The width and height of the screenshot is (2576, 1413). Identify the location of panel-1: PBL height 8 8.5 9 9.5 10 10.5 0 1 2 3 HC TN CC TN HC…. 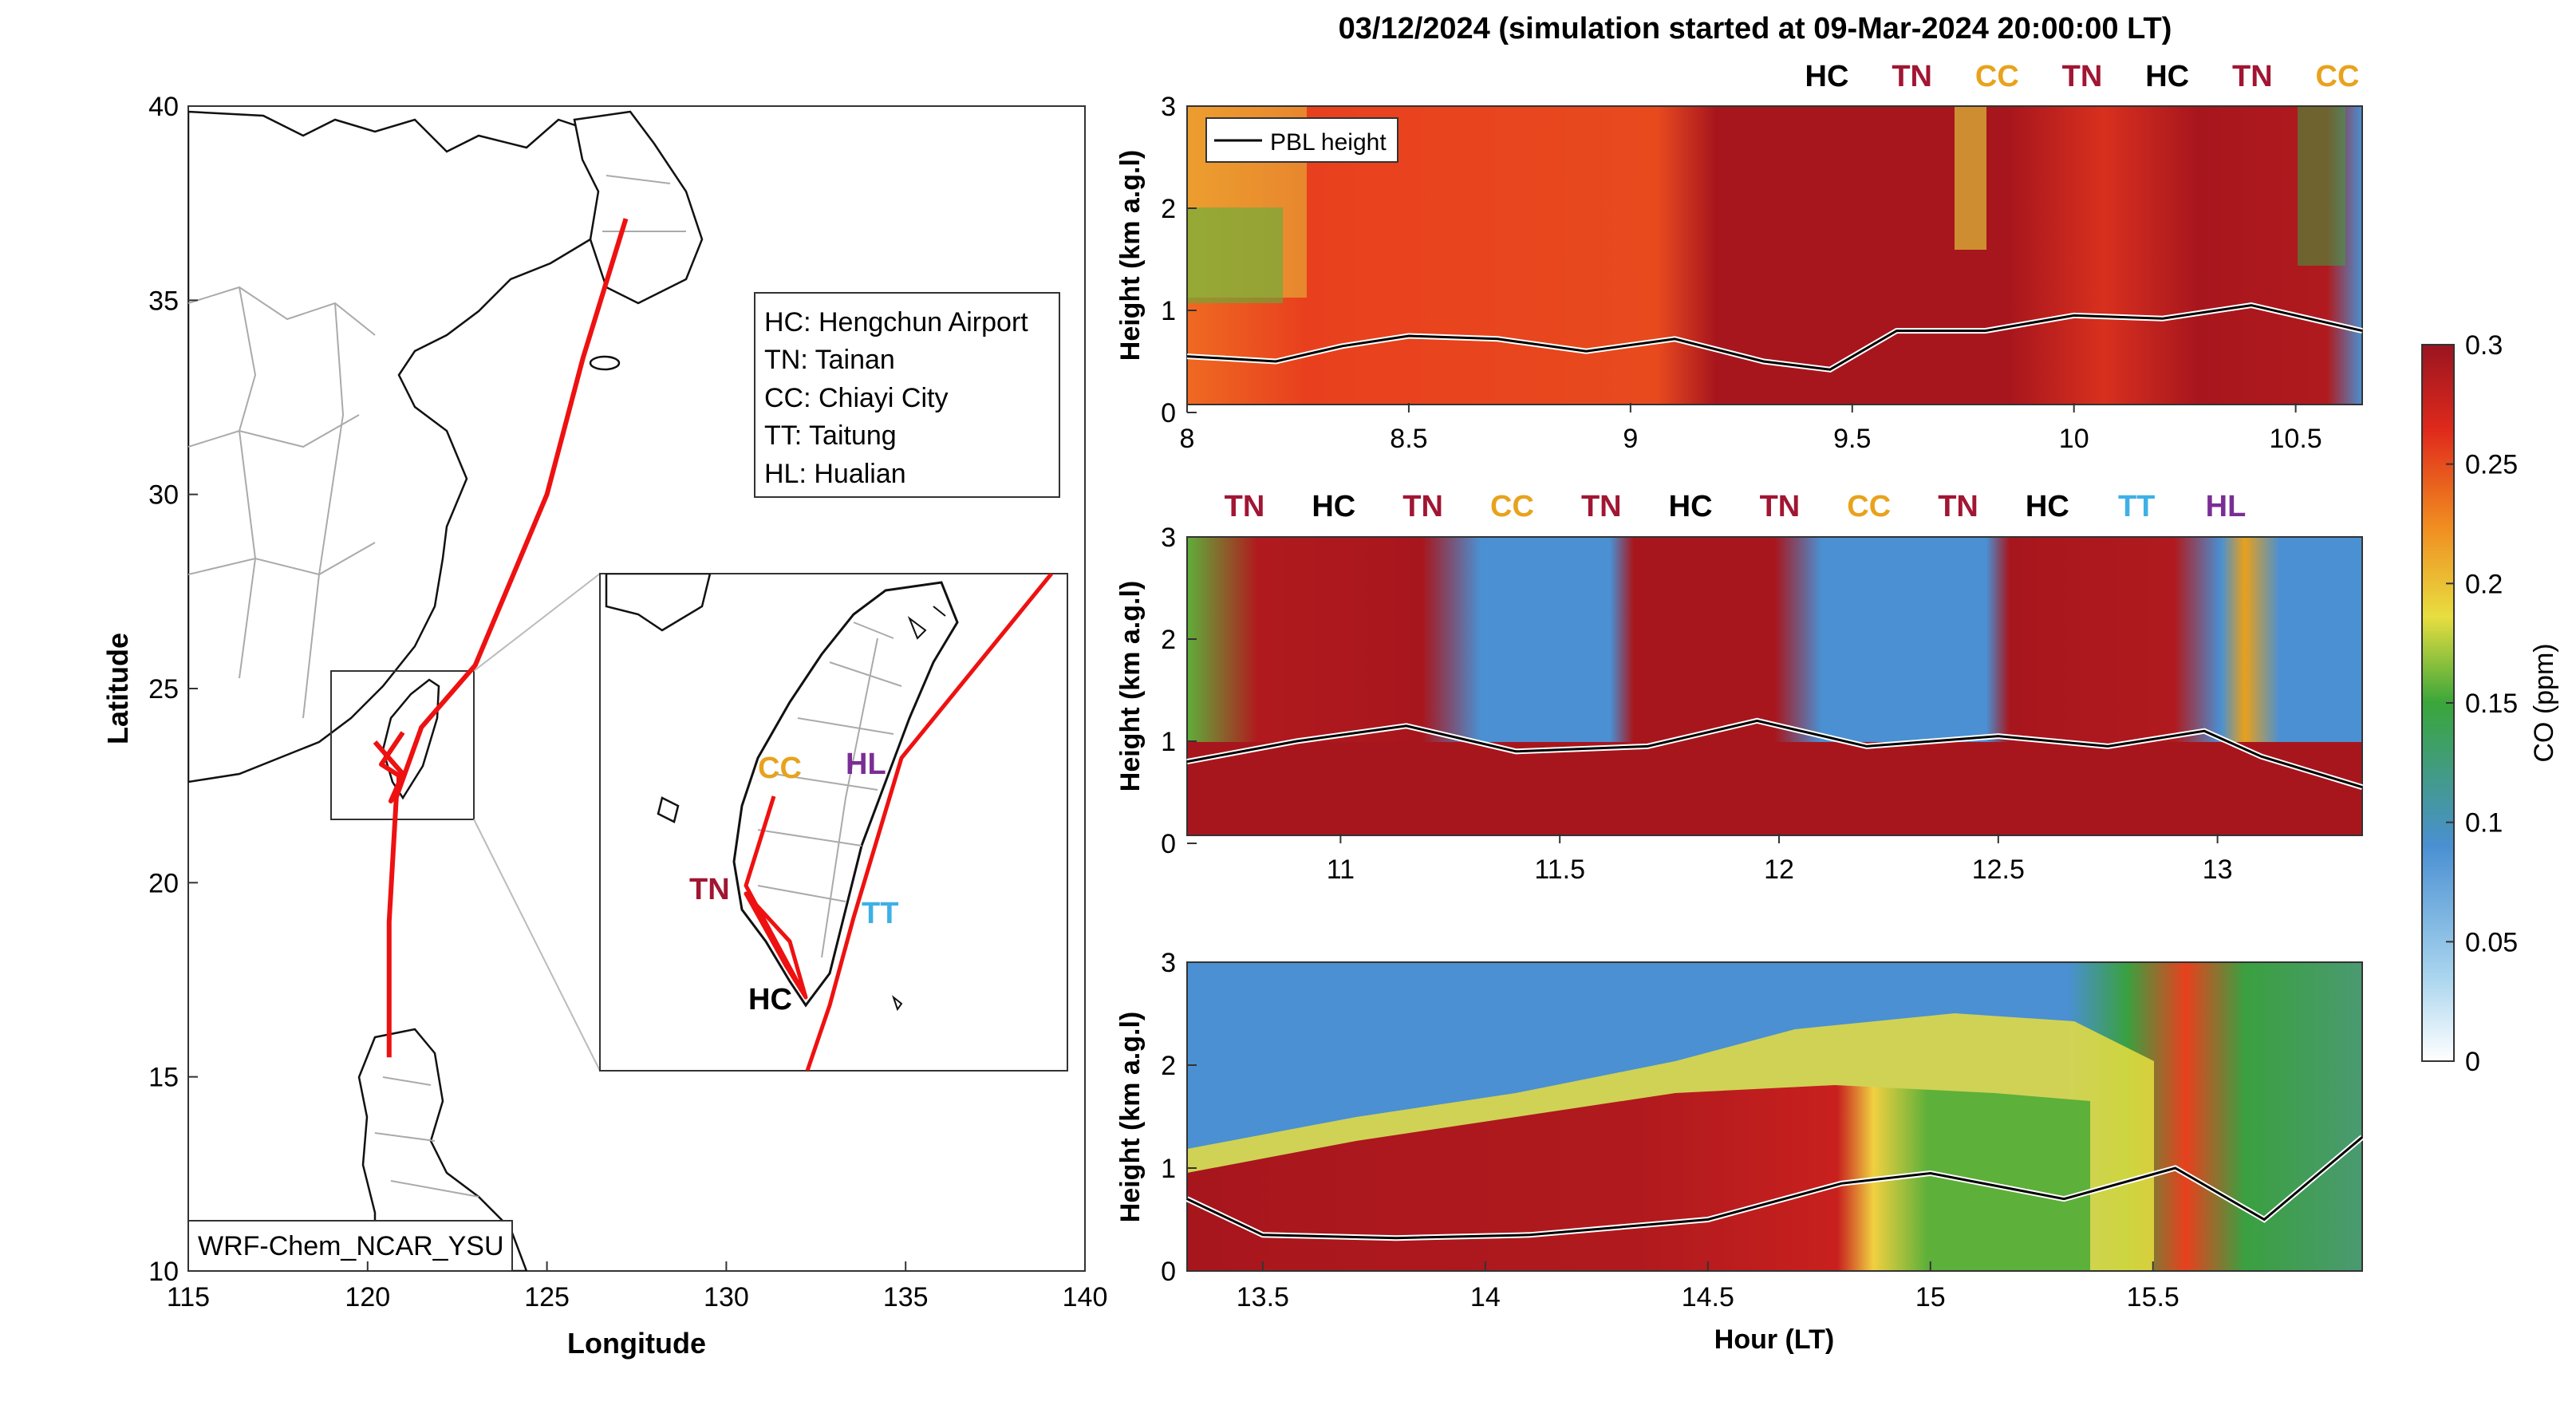
(1739, 257).